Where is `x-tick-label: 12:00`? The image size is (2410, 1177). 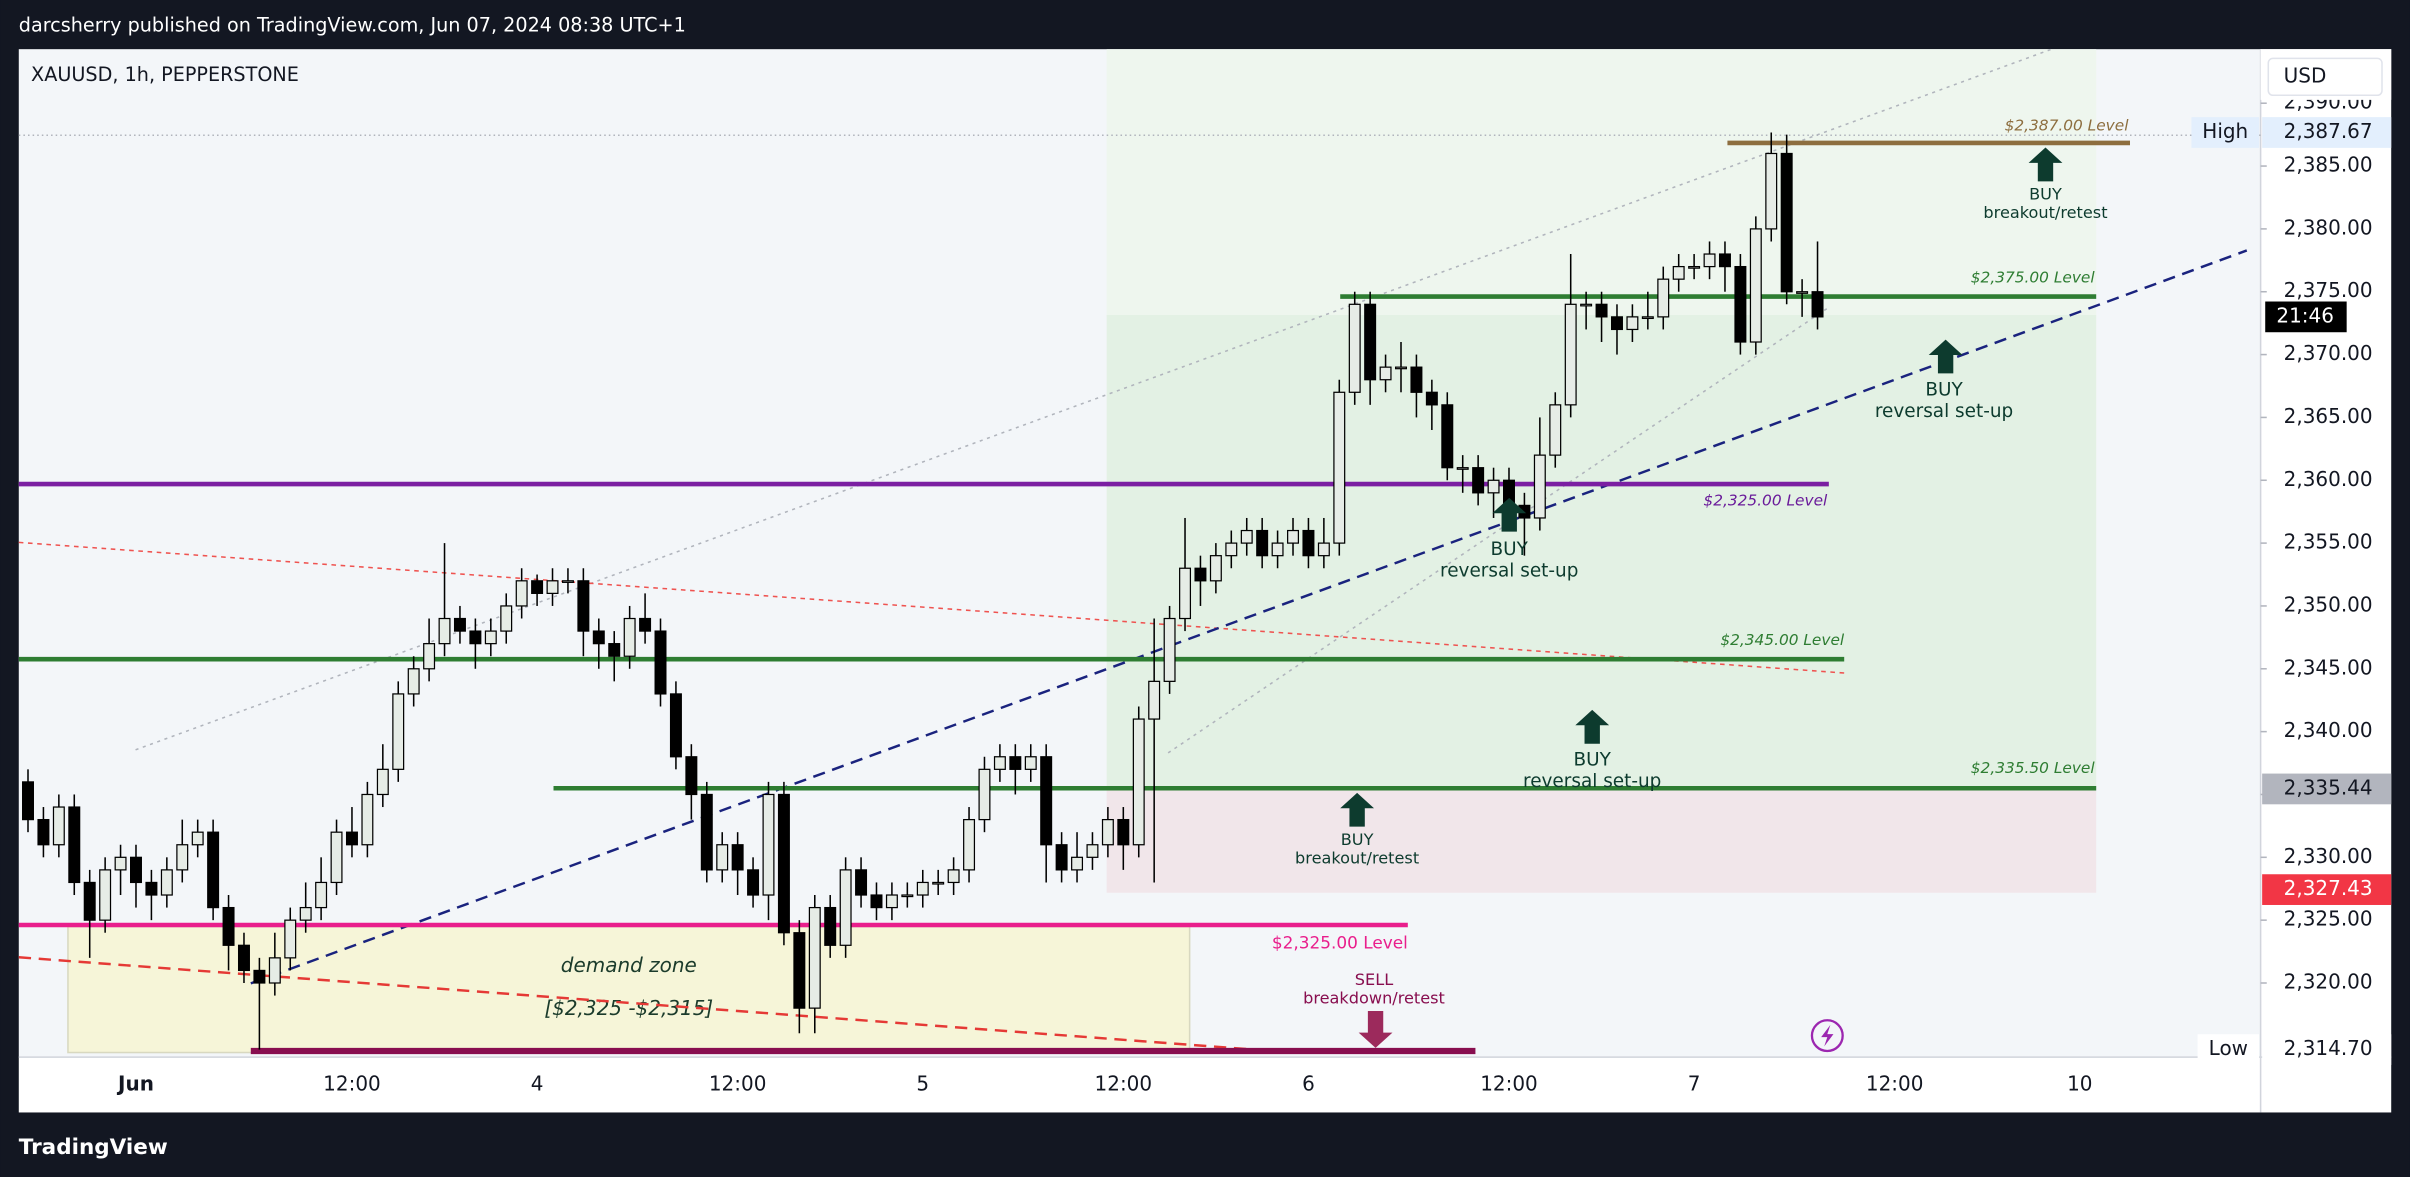 x-tick-label: 12:00 is located at coordinates (1895, 1083).